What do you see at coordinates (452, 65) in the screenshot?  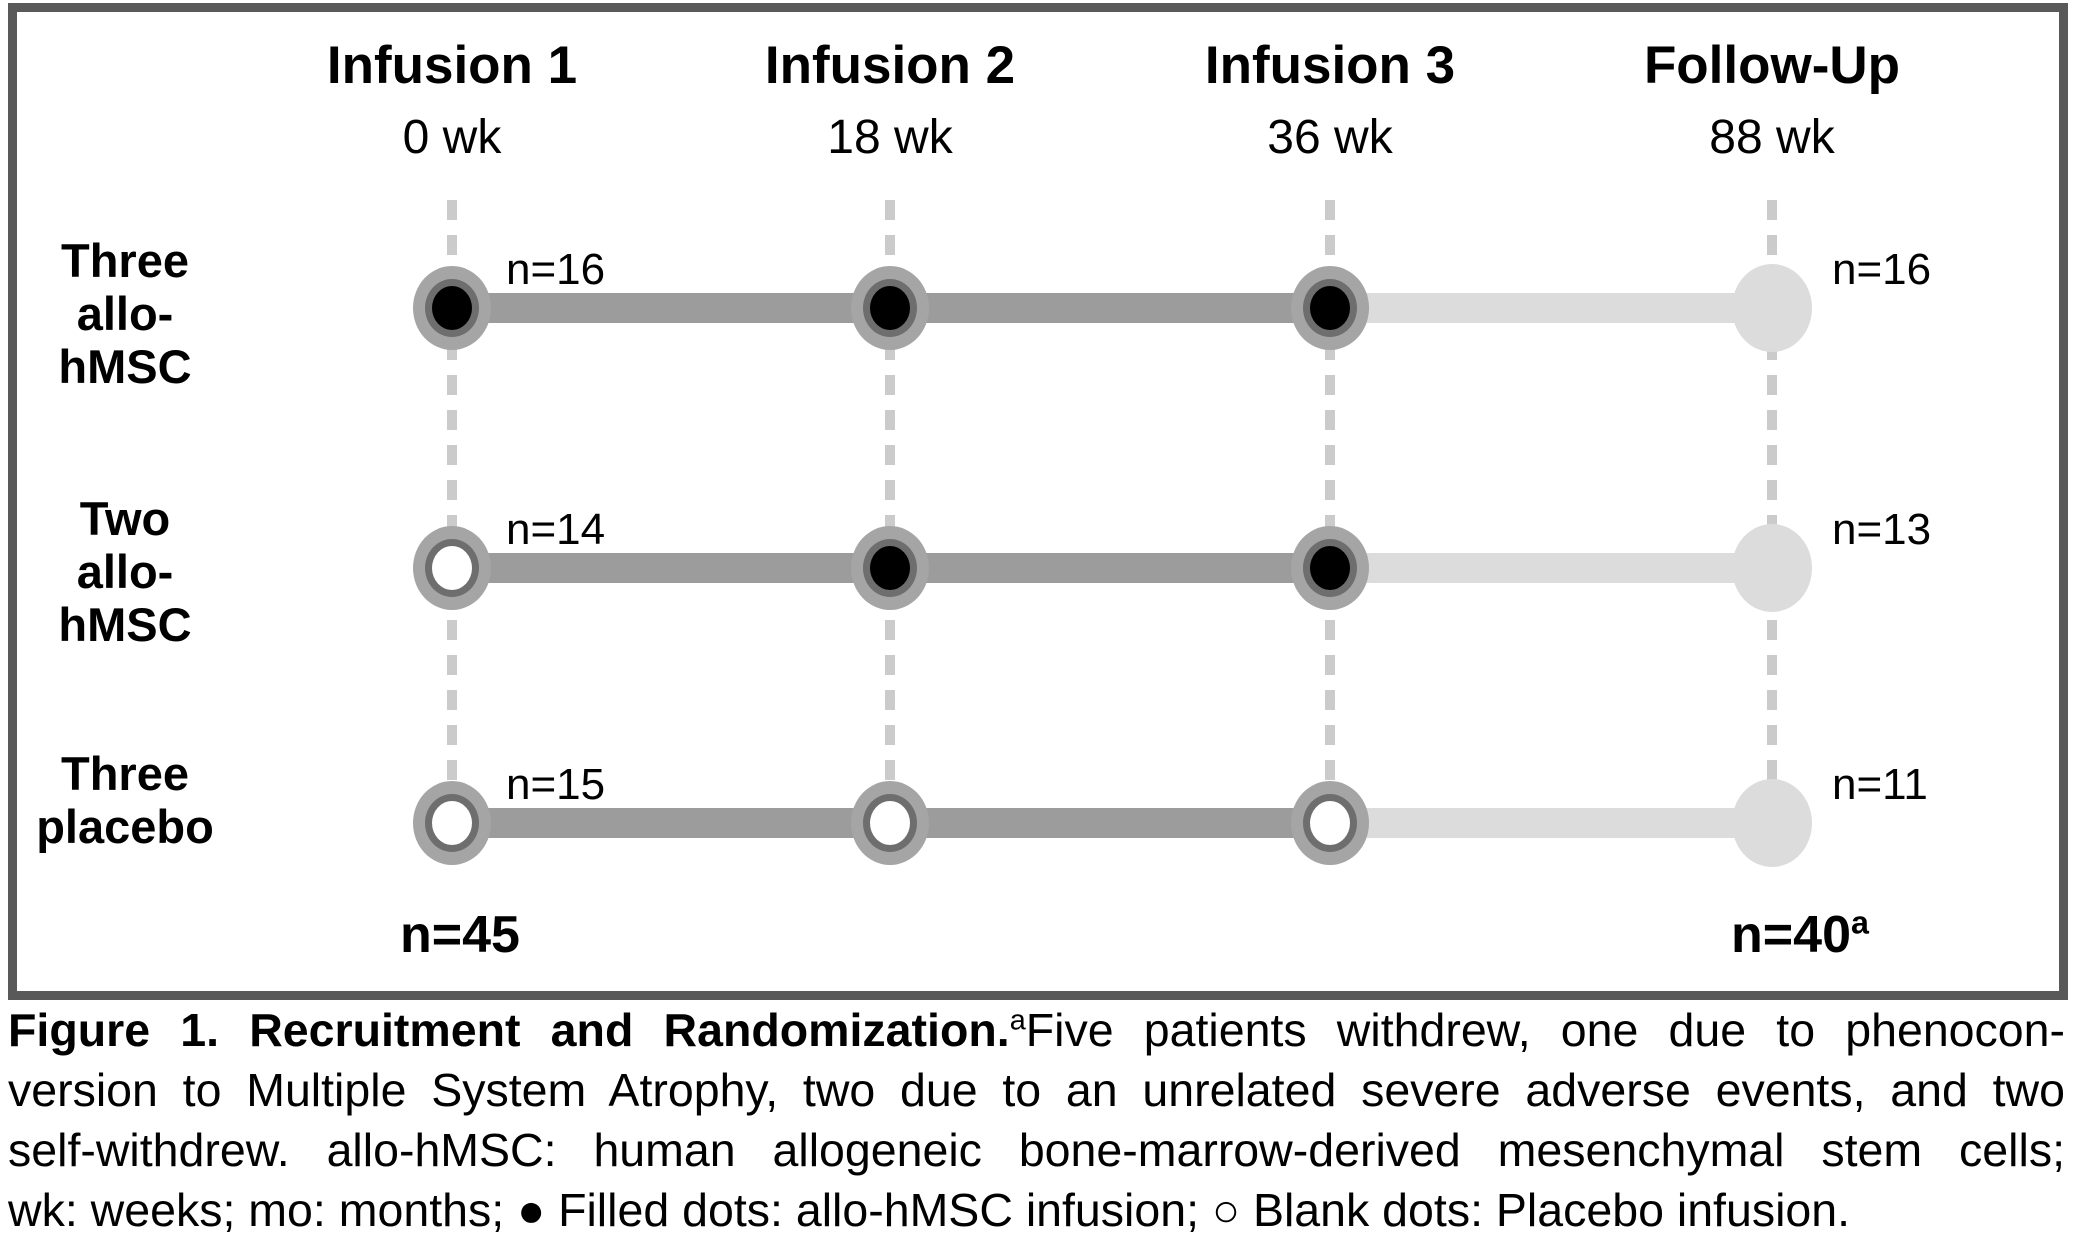 I see `column-title: Infusion 1` at bounding box center [452, 65].